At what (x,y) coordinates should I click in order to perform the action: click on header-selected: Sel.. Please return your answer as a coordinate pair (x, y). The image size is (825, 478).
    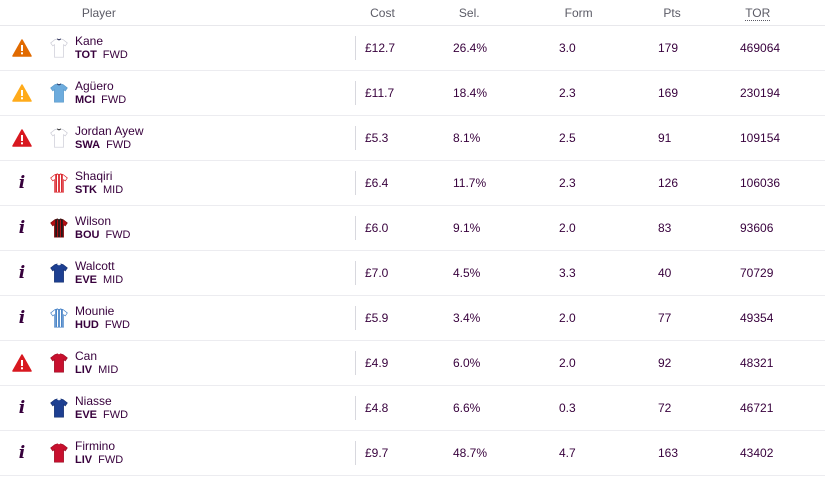
    Looking at the image, I should click on (469, 12).